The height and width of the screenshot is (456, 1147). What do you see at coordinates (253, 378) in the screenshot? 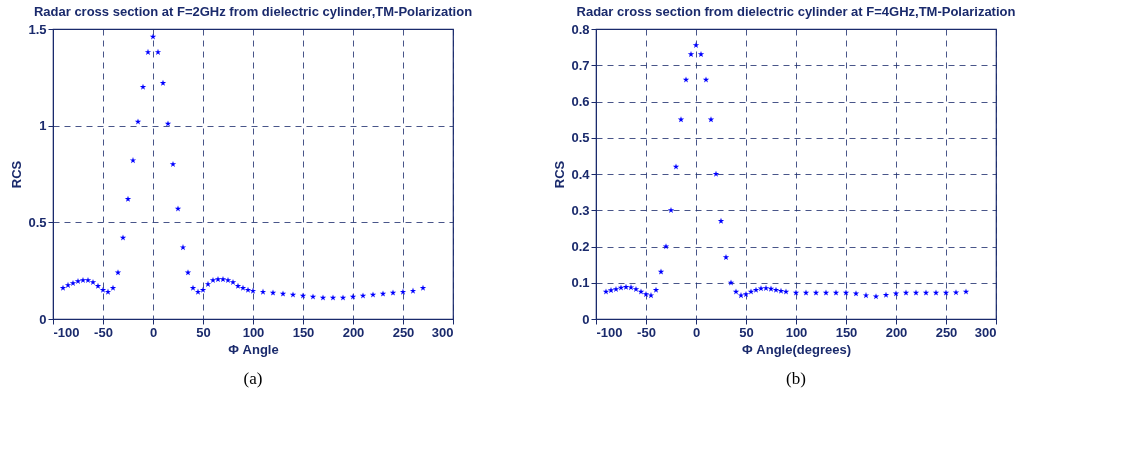
I see `text: (a)` at bounding box center [253, 378].